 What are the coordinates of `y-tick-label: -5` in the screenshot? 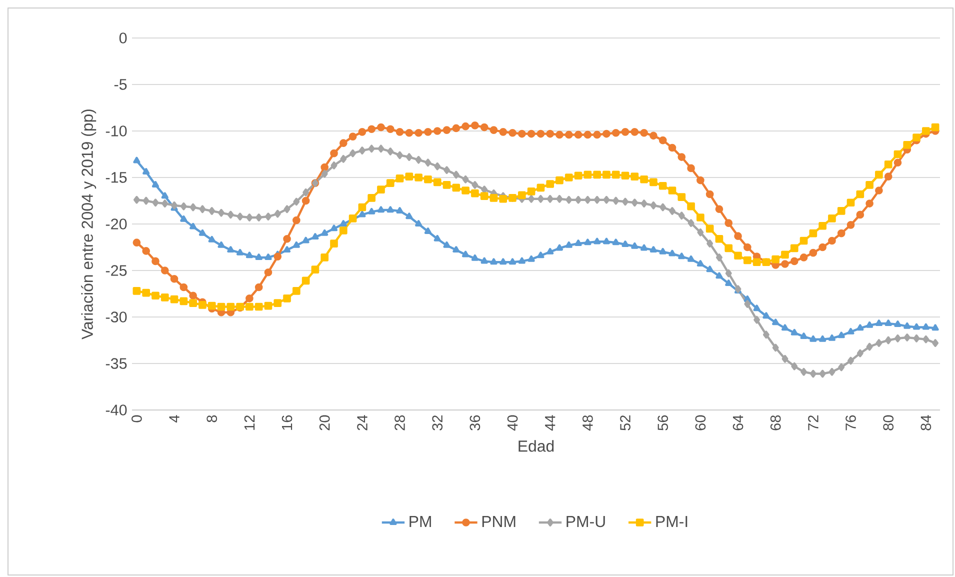 It's located at (120, 84).